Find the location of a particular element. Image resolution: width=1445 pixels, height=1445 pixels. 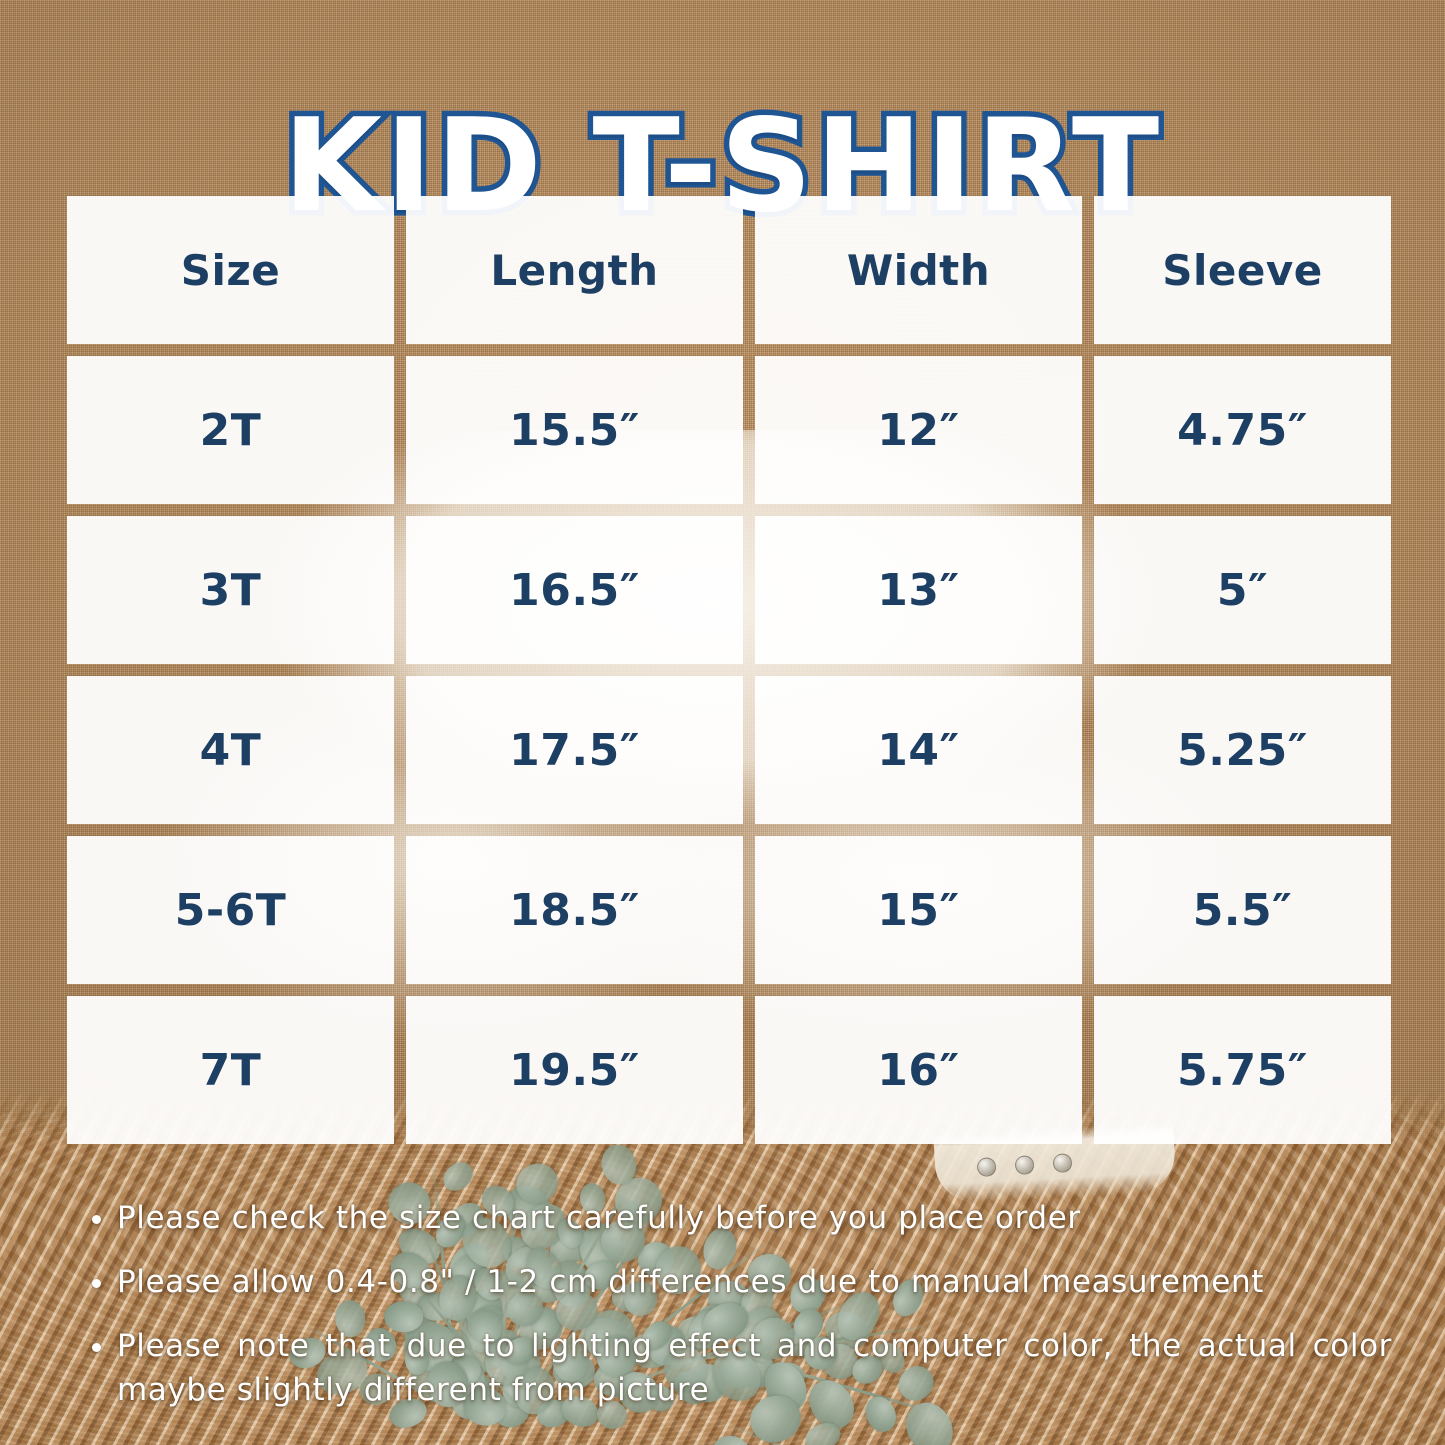

cell-width: 15″ is located at coordinates (918, 910).